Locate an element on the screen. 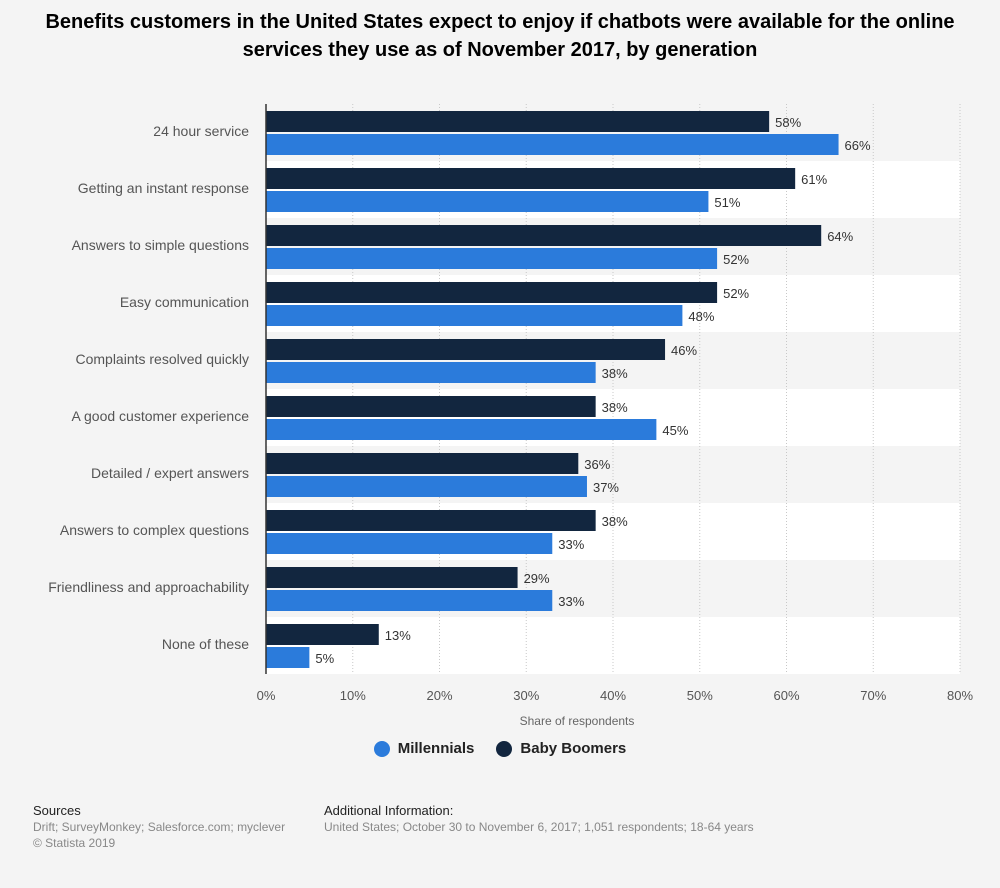 This screenshot has width=1000, height=888. data-label: 5% is located at coordinates (324, 658).